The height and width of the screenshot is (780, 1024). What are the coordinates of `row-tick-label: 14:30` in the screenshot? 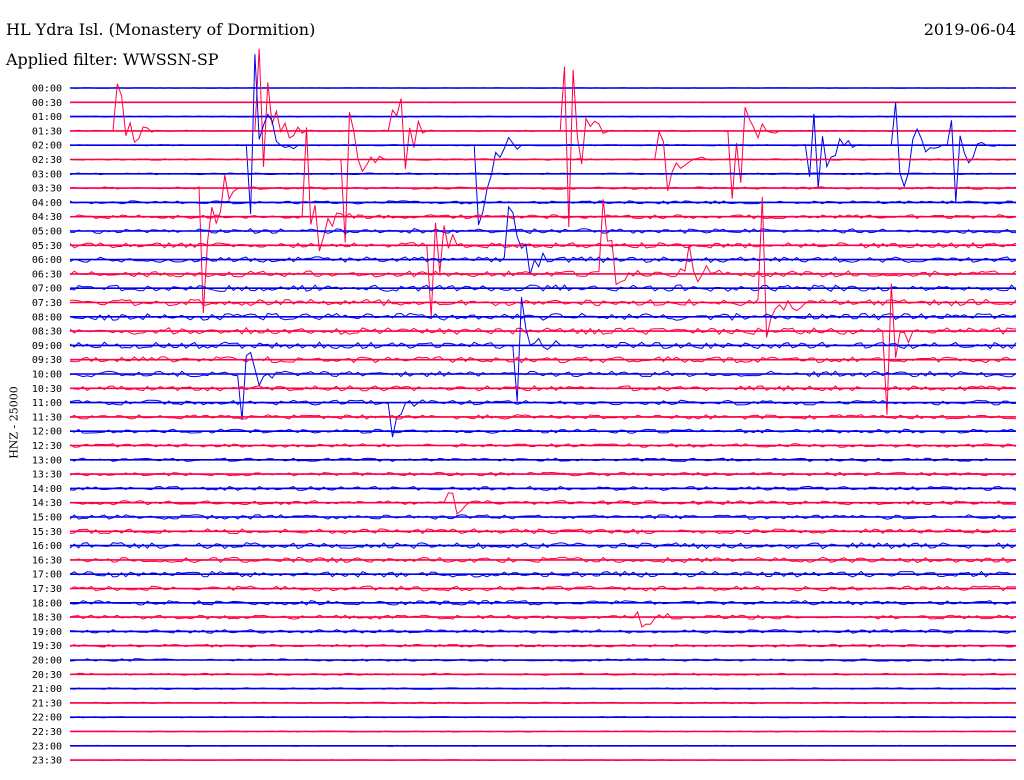 It's located at (47, 503).